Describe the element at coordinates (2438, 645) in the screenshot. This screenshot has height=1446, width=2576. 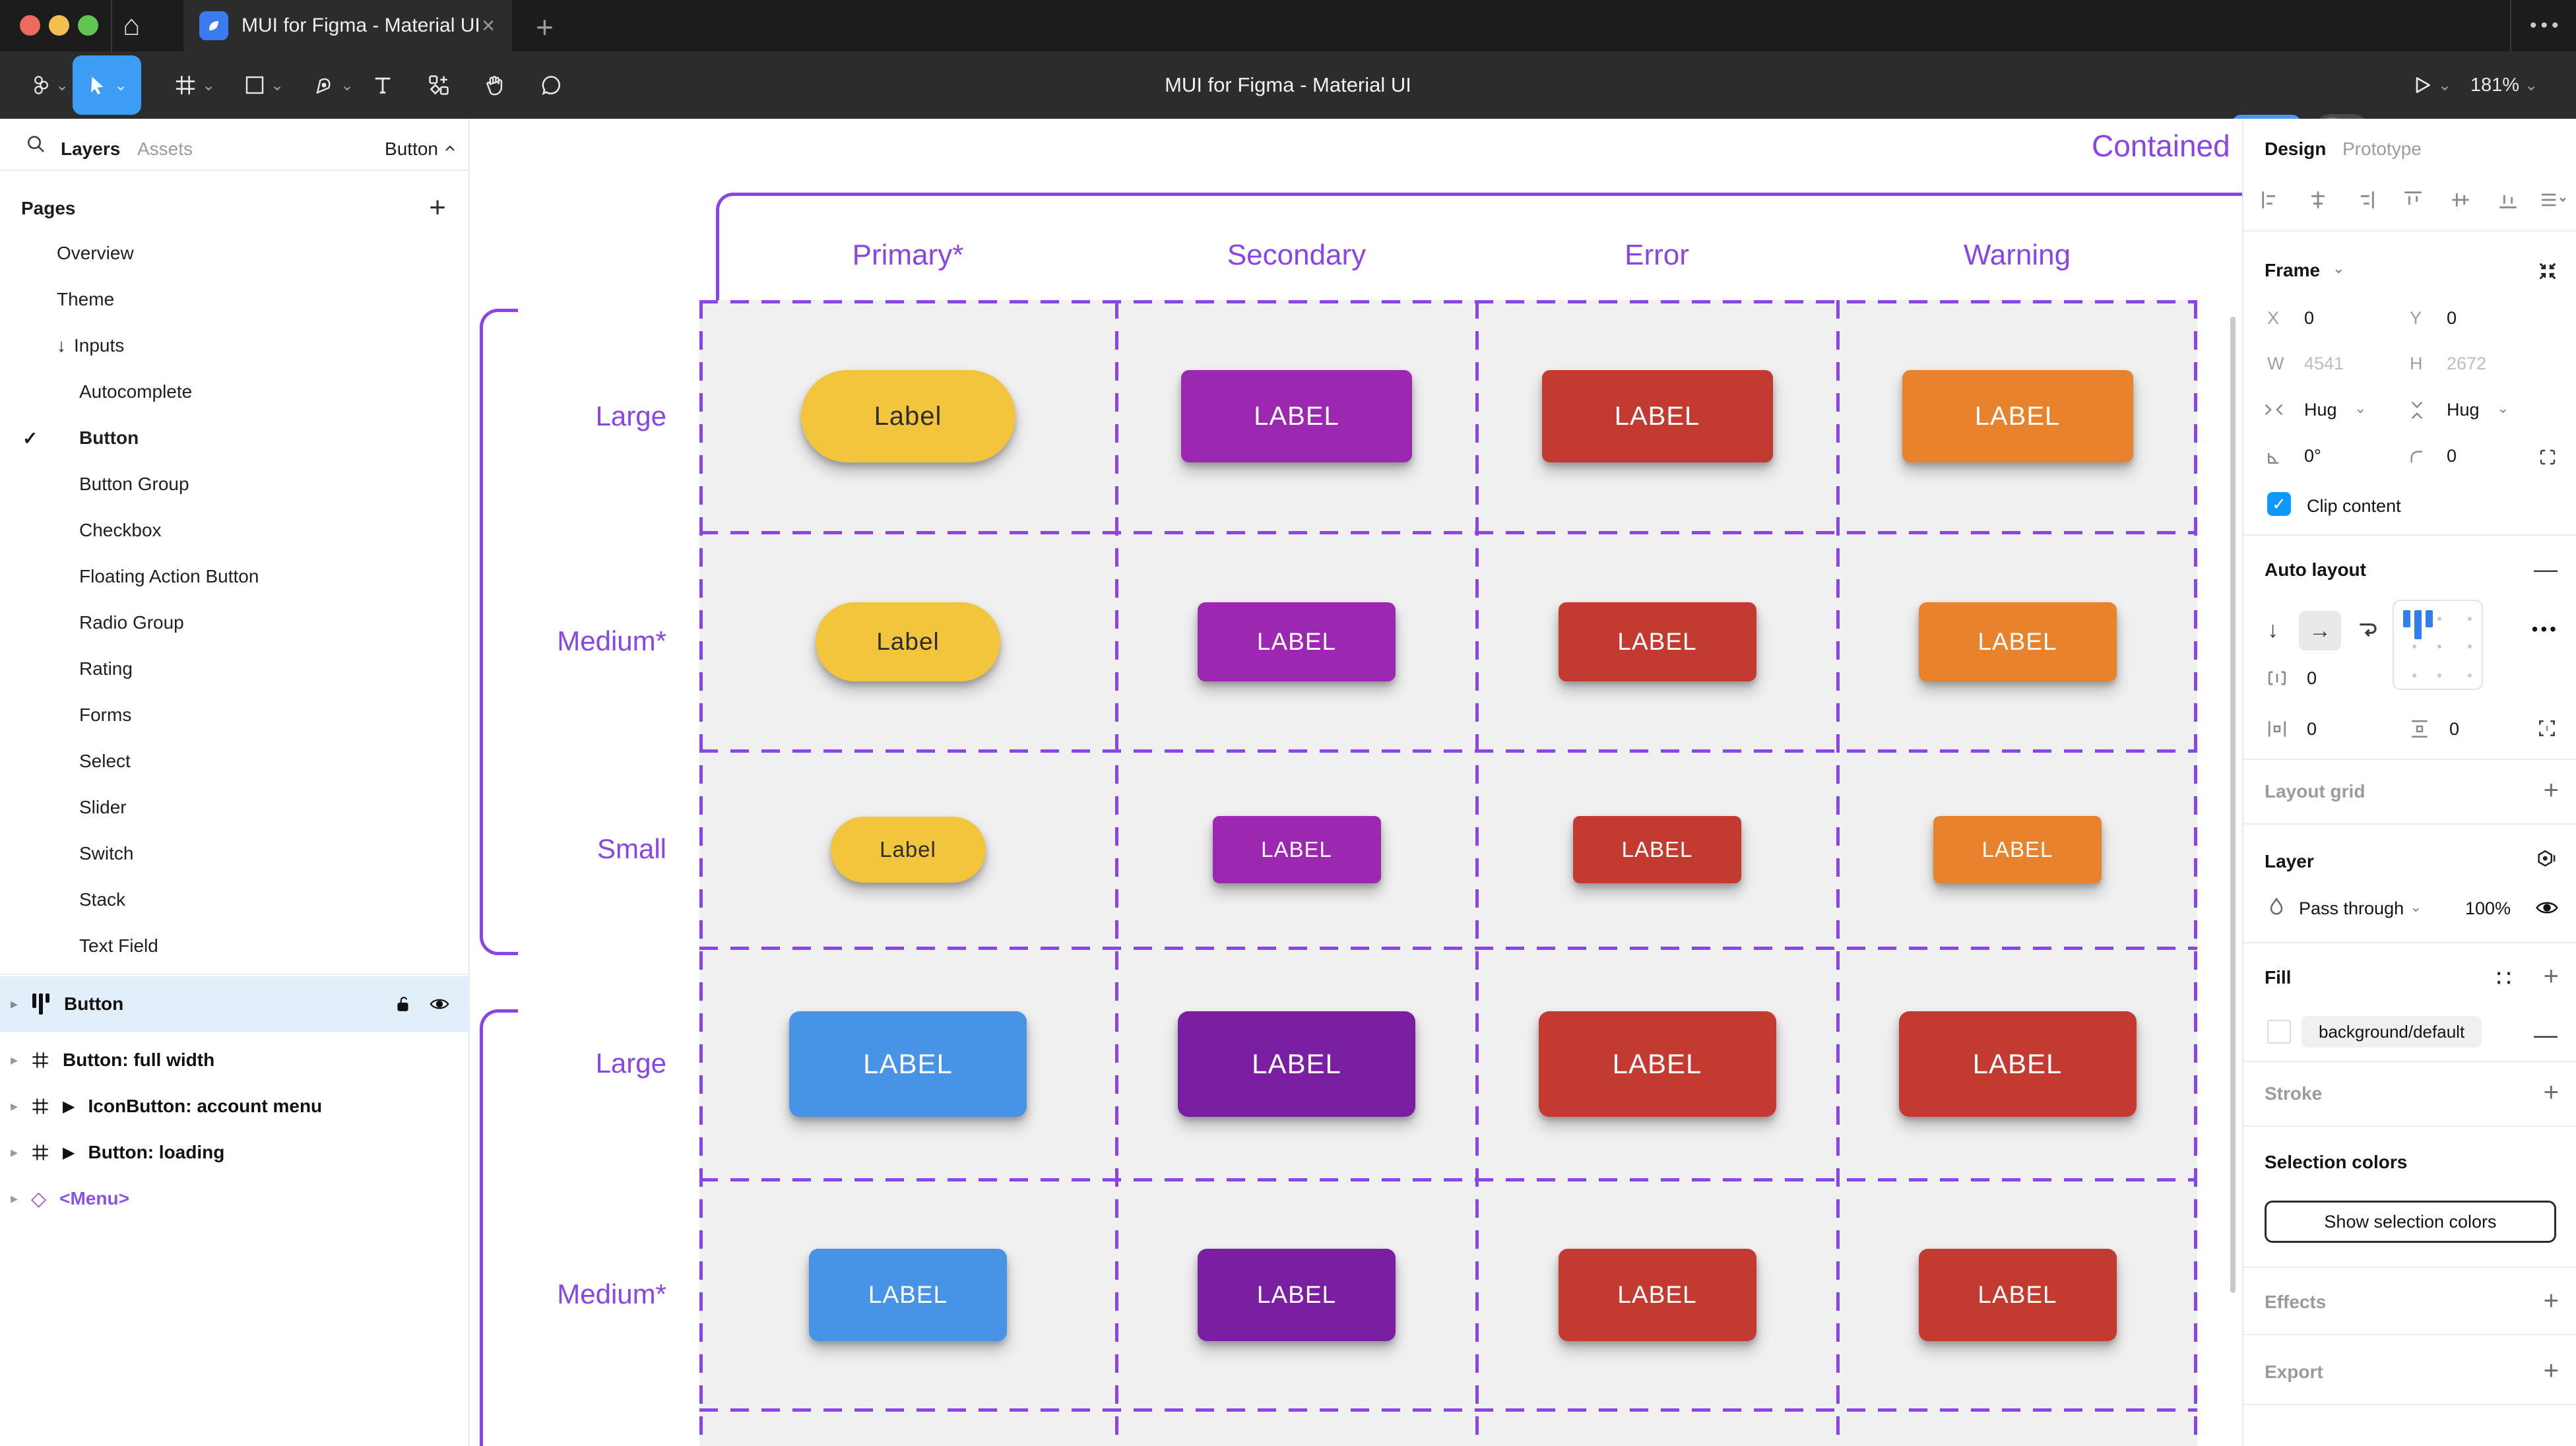
I see `alignment-pad` at that location.